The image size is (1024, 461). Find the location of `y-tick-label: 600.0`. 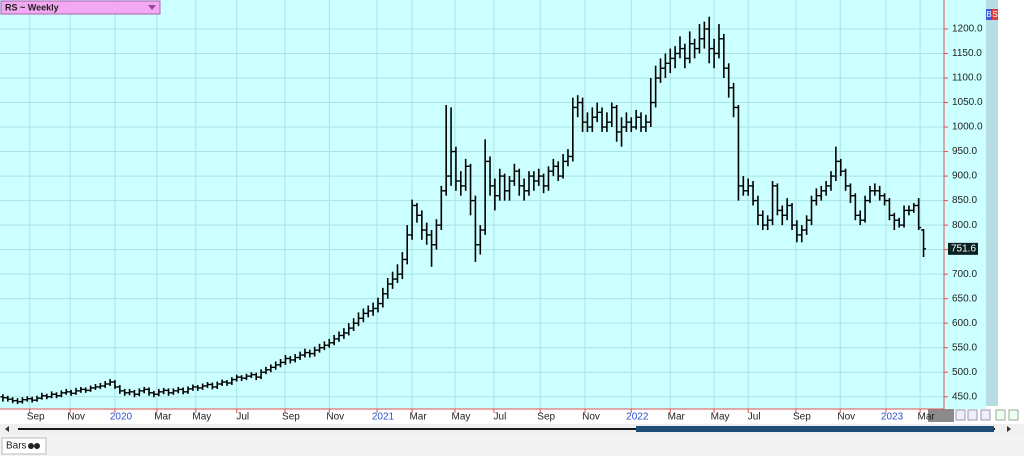

y-tick-label: 600.0 is located at coordinates (964, 323).